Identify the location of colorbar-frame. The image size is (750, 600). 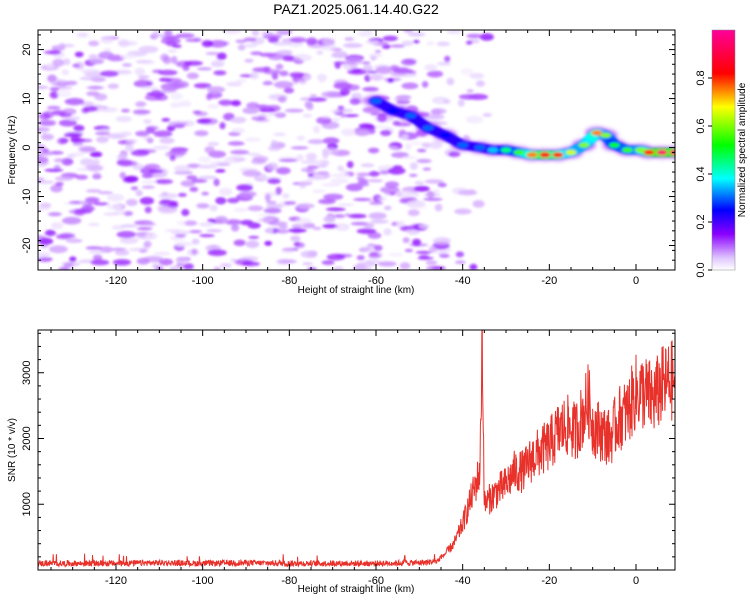
(723, 150).